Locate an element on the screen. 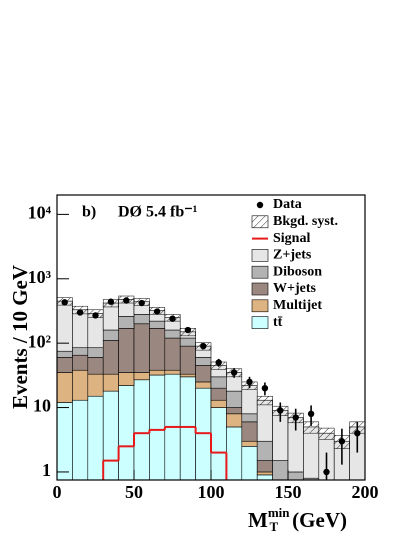 This screenshot has height=537, width=415. x-label-main: M is located at coordinates (258, 520).